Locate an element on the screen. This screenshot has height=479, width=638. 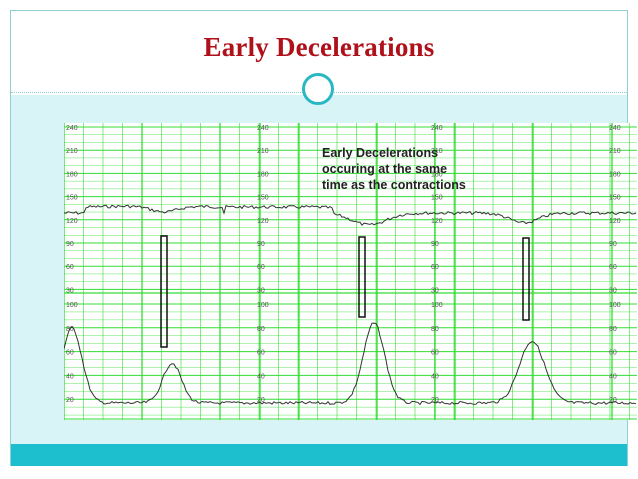
bottom-bar is located at coordinates (319, 455).